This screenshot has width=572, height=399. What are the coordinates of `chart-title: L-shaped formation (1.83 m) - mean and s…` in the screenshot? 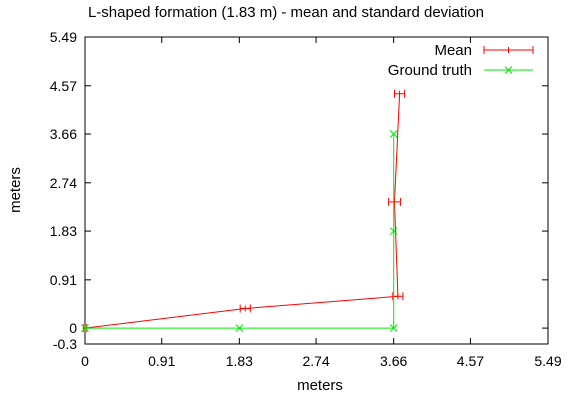 It's located at (286, 12).